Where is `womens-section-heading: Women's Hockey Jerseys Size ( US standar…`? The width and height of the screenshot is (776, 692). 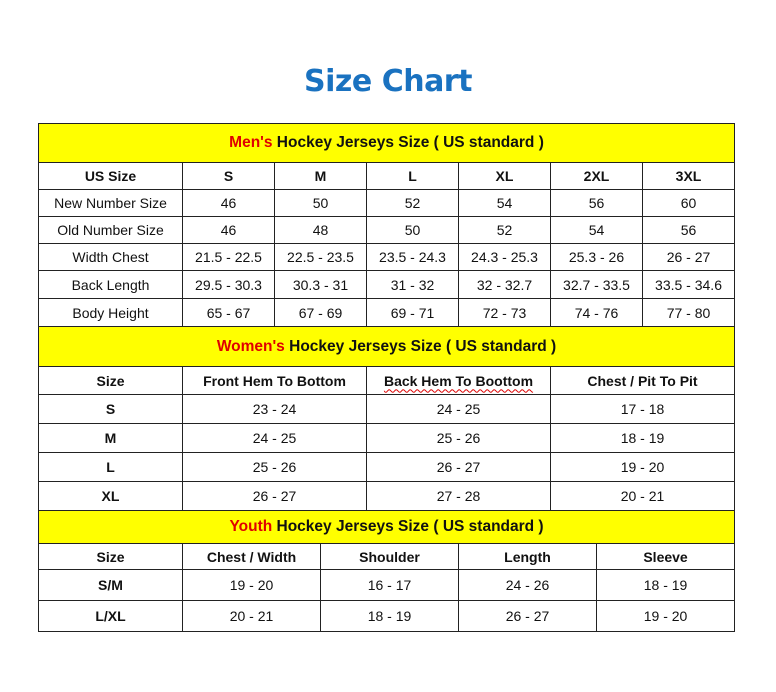
womens-section-heading: Women's Hockey Jerseys Size ( US standar… is located at coordinates (386, 346).